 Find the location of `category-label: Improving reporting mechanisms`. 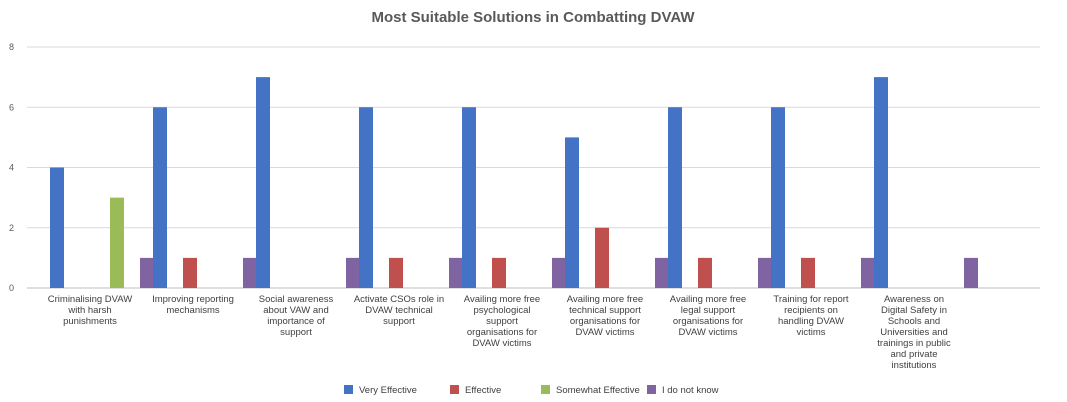

category-label: Improving reporting mechanisms is located at coordinates (193, 305).